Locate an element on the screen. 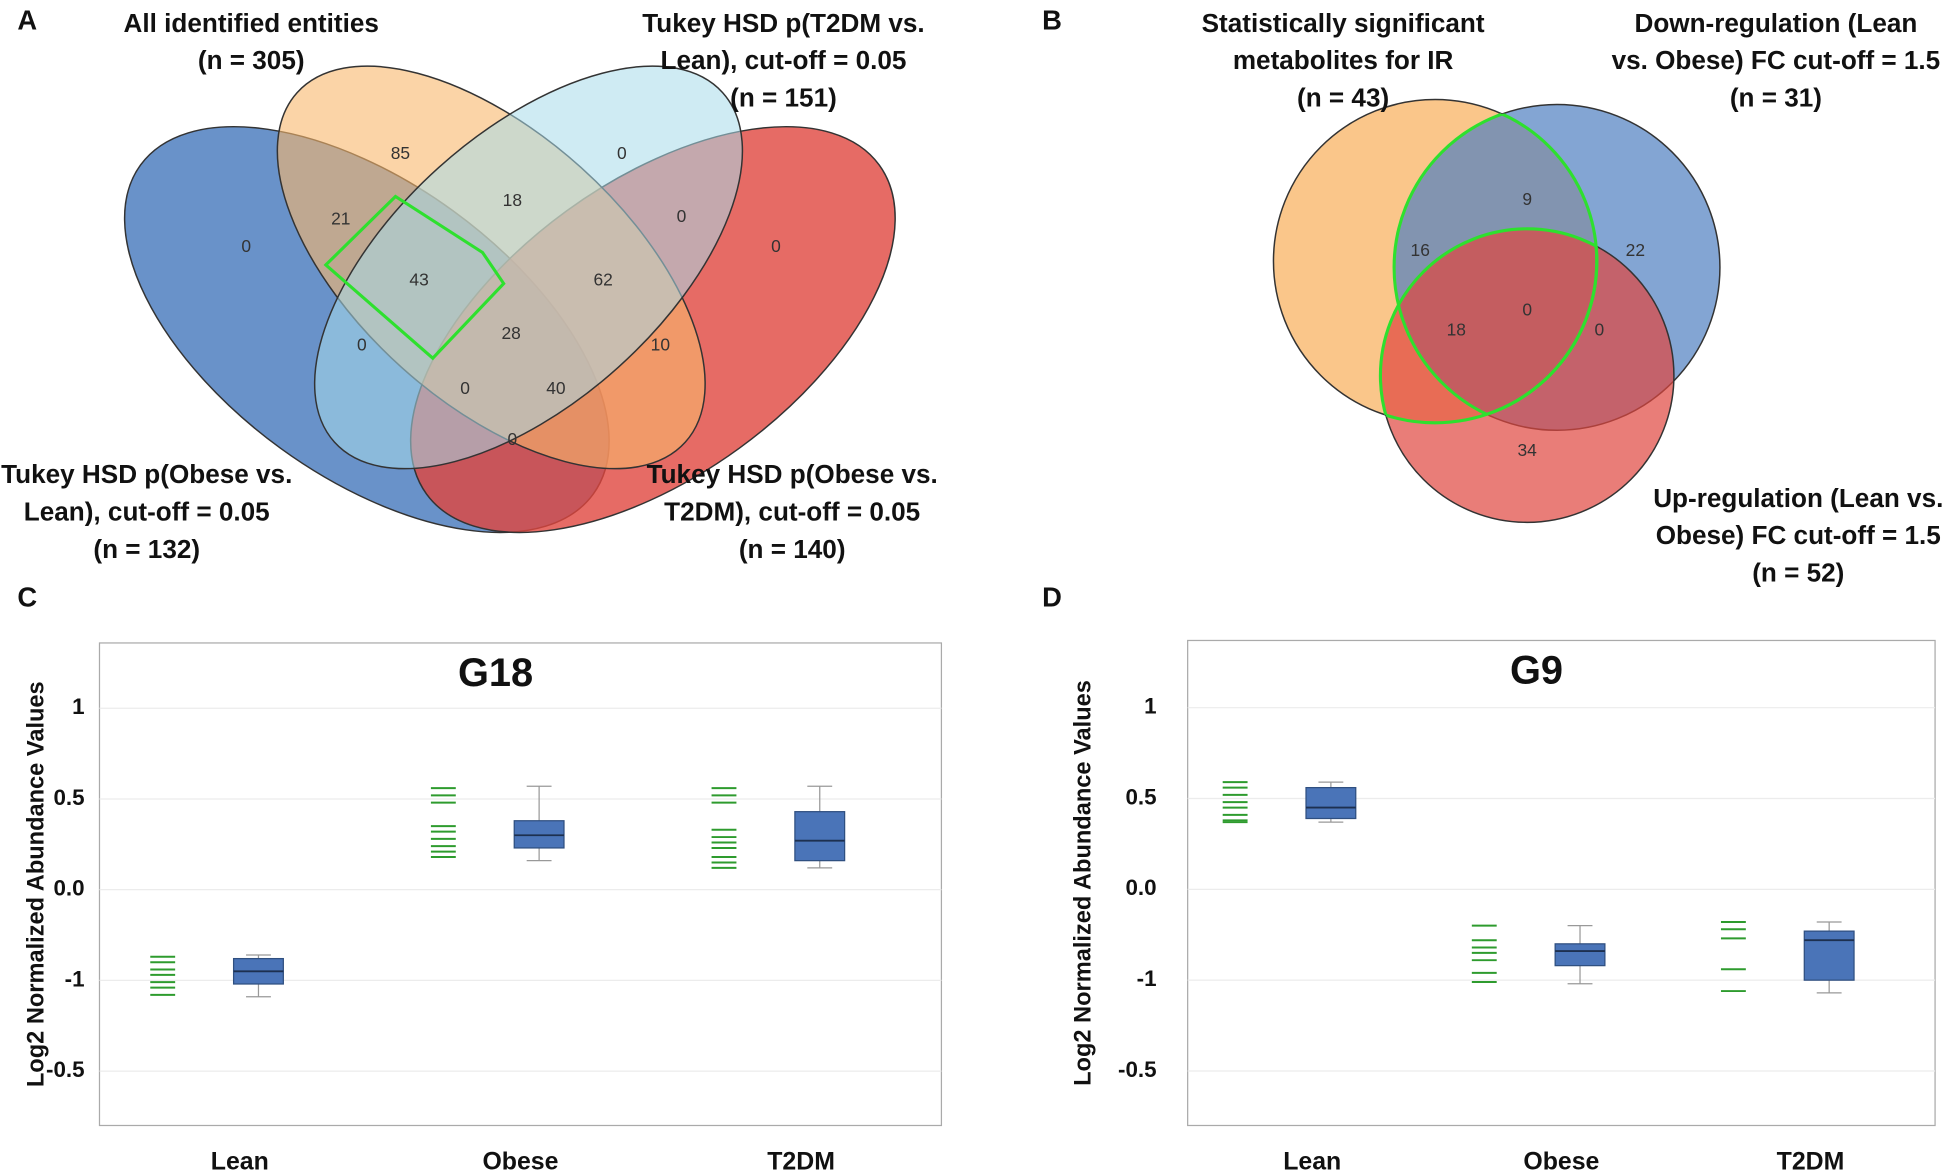  set-label: (n = 31) is located at coordinates (1776, 97).